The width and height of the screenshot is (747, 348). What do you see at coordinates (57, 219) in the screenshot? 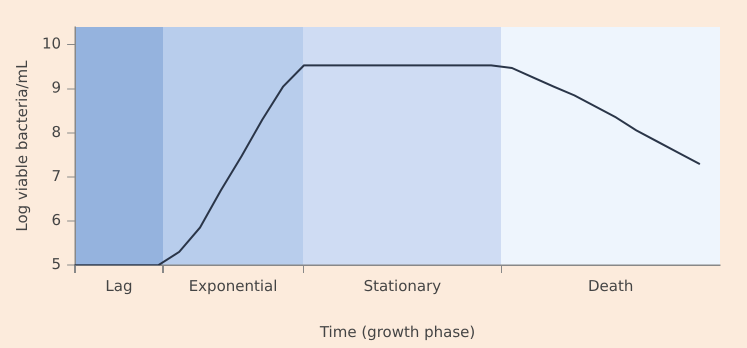
I see `y-tick-label: 6` at bounding box center [57, 219].